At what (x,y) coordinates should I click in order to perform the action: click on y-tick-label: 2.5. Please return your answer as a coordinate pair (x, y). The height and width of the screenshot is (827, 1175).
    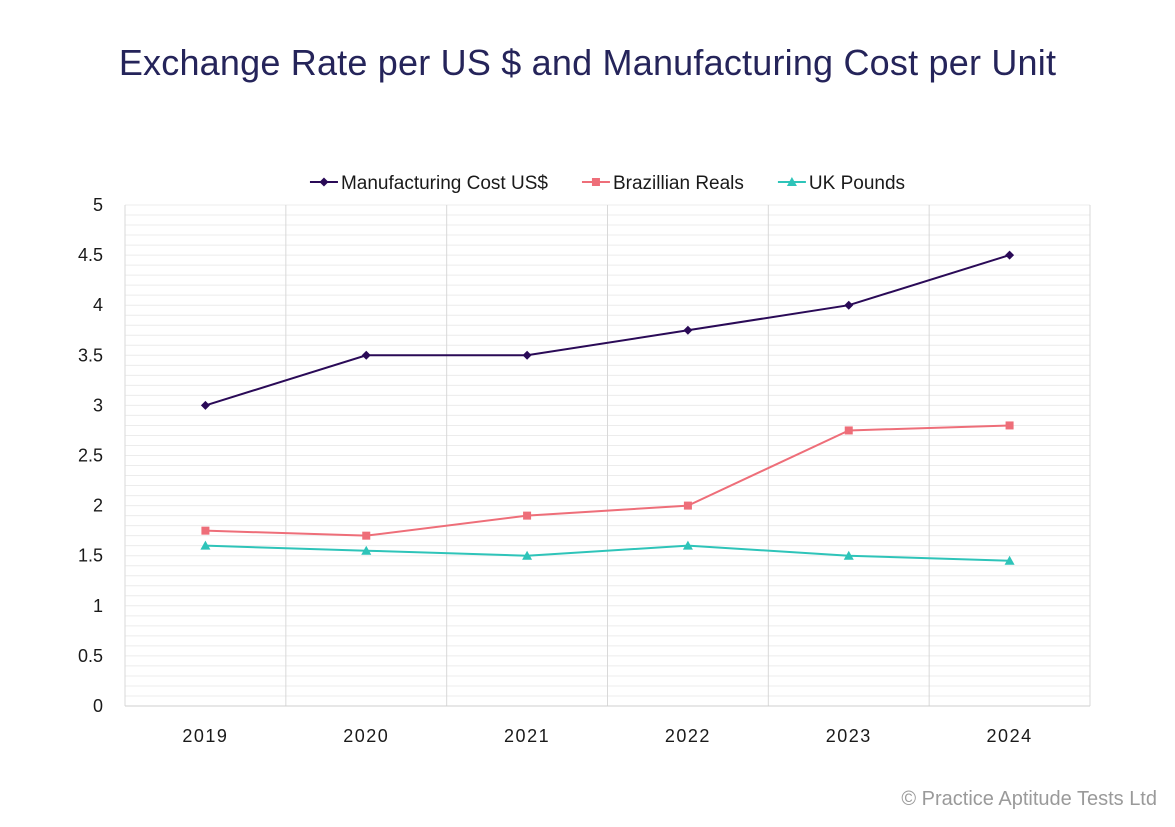
    Looking at the image, I should click on (90, 456).